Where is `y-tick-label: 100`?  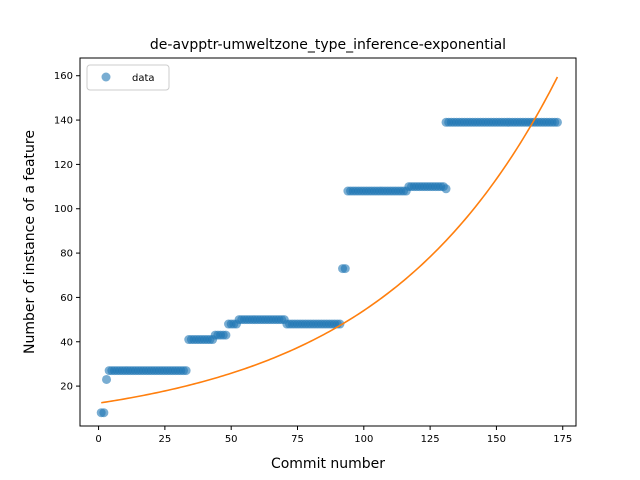 y-tick-label: 100 is located at coordinates (63, 209).